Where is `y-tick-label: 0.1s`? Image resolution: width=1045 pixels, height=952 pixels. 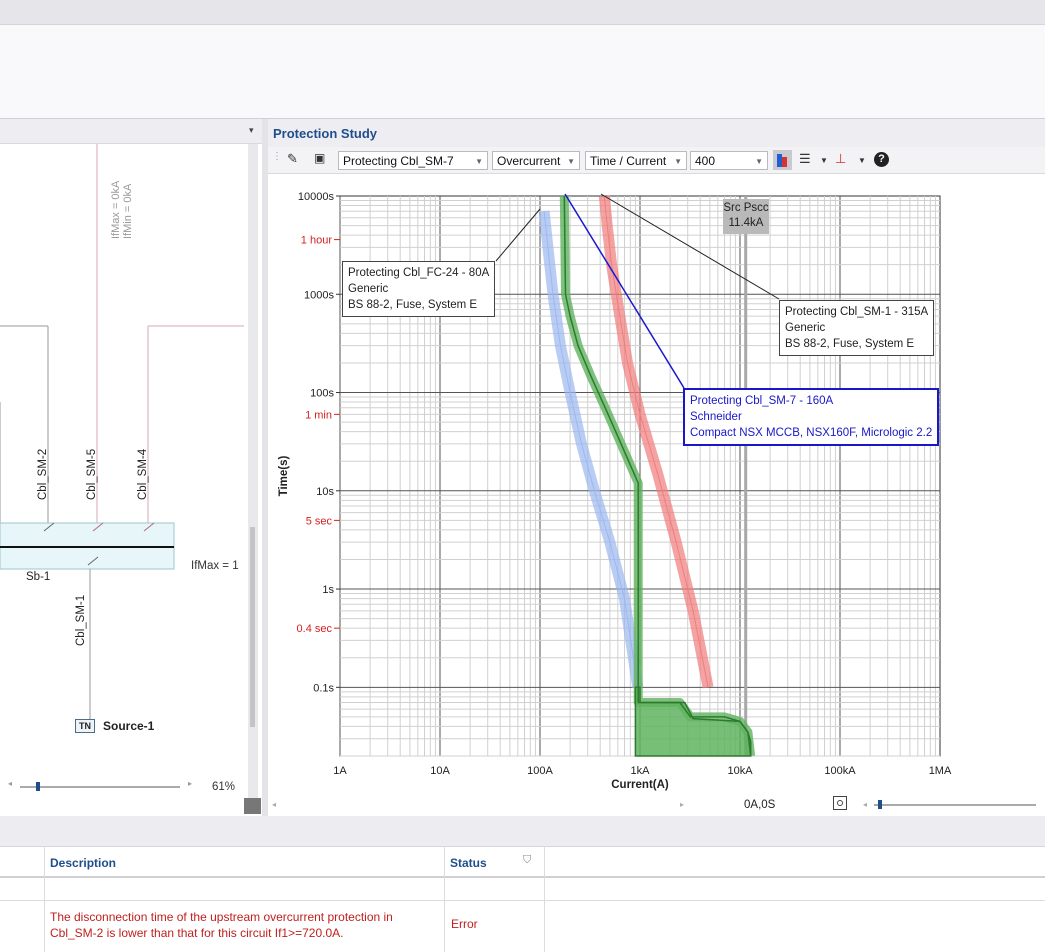
y-tick-label: 0.1s is located at coordinates (323, 688).